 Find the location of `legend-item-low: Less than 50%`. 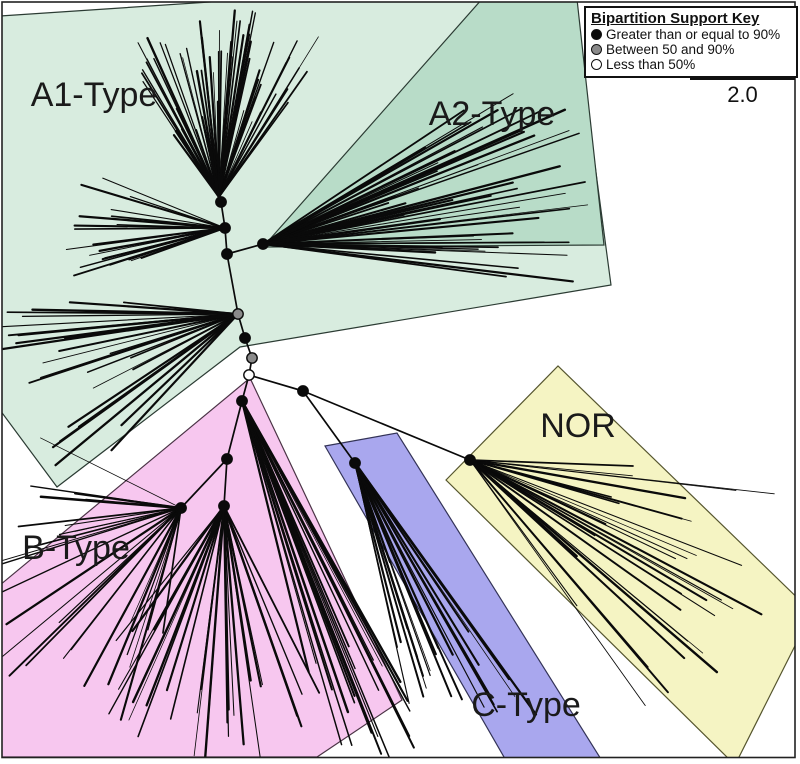

legend-item-low: Less than 50% is located at coordinates (691, 64).